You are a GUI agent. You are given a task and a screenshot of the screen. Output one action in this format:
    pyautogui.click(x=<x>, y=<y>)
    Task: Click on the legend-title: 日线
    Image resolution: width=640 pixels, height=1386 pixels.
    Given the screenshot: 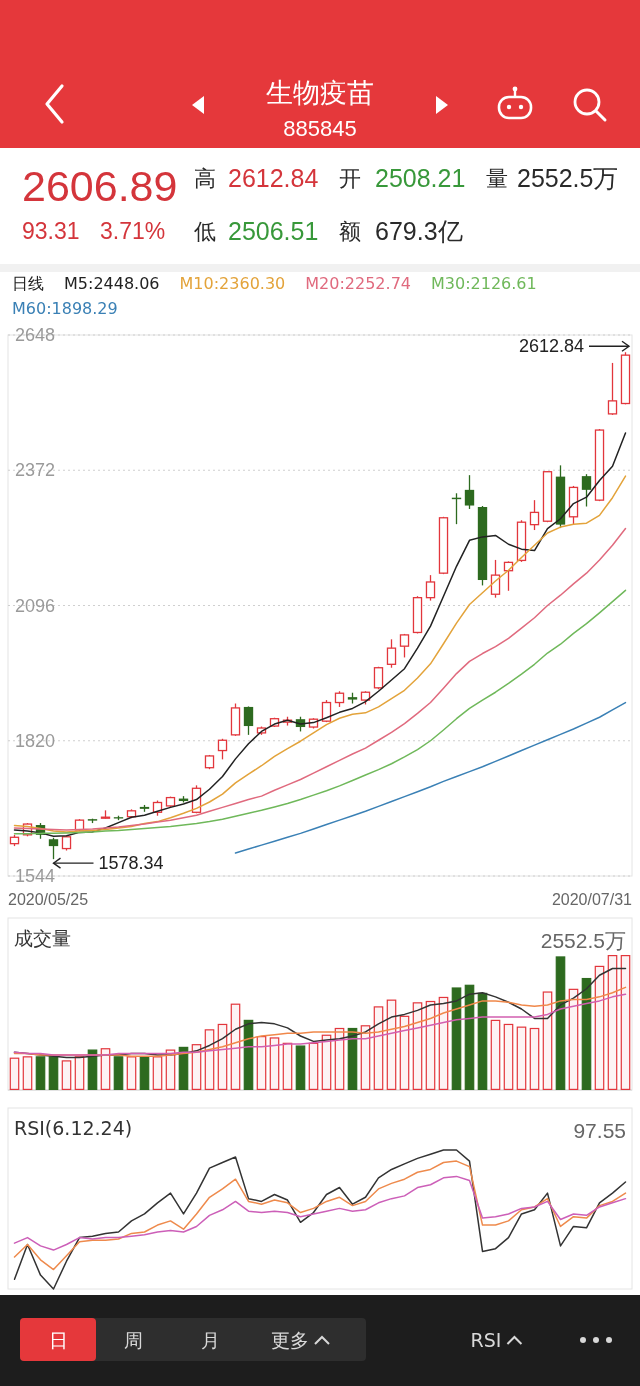 What is the action you would take?
    pyautogui.click(x=28, y=283)
    